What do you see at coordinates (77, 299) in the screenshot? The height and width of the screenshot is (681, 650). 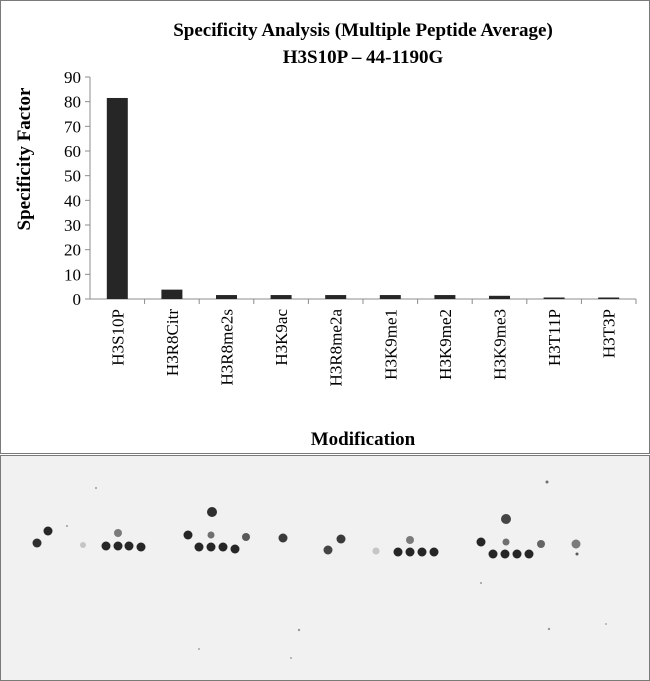 I see `y-tick-label: 0` at bounding box center [77, 299].